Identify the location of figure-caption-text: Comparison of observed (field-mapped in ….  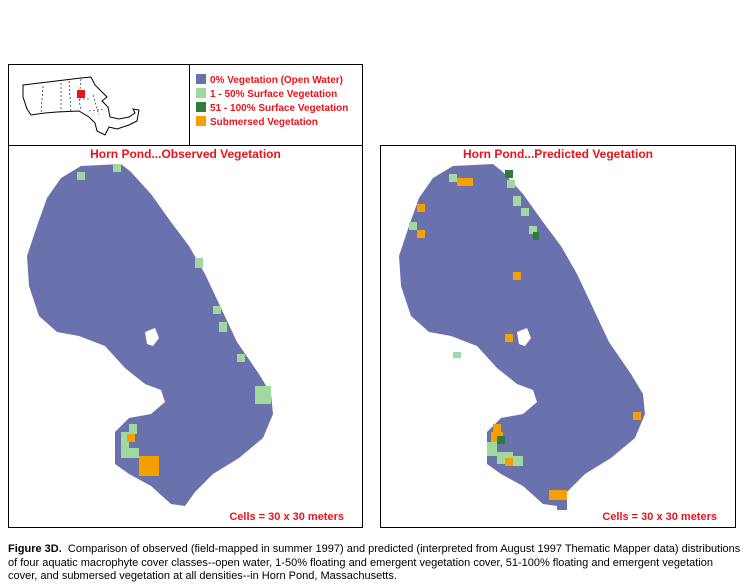
(374, 562).